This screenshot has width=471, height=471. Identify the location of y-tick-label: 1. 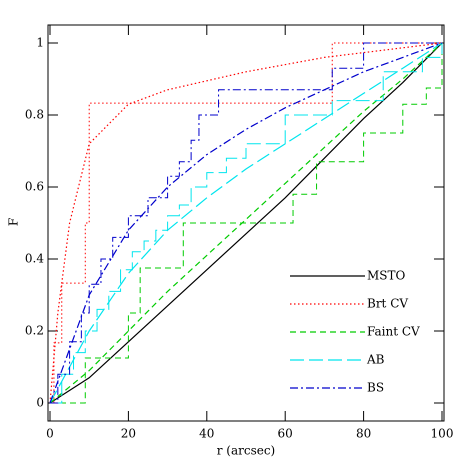
(40, 43).